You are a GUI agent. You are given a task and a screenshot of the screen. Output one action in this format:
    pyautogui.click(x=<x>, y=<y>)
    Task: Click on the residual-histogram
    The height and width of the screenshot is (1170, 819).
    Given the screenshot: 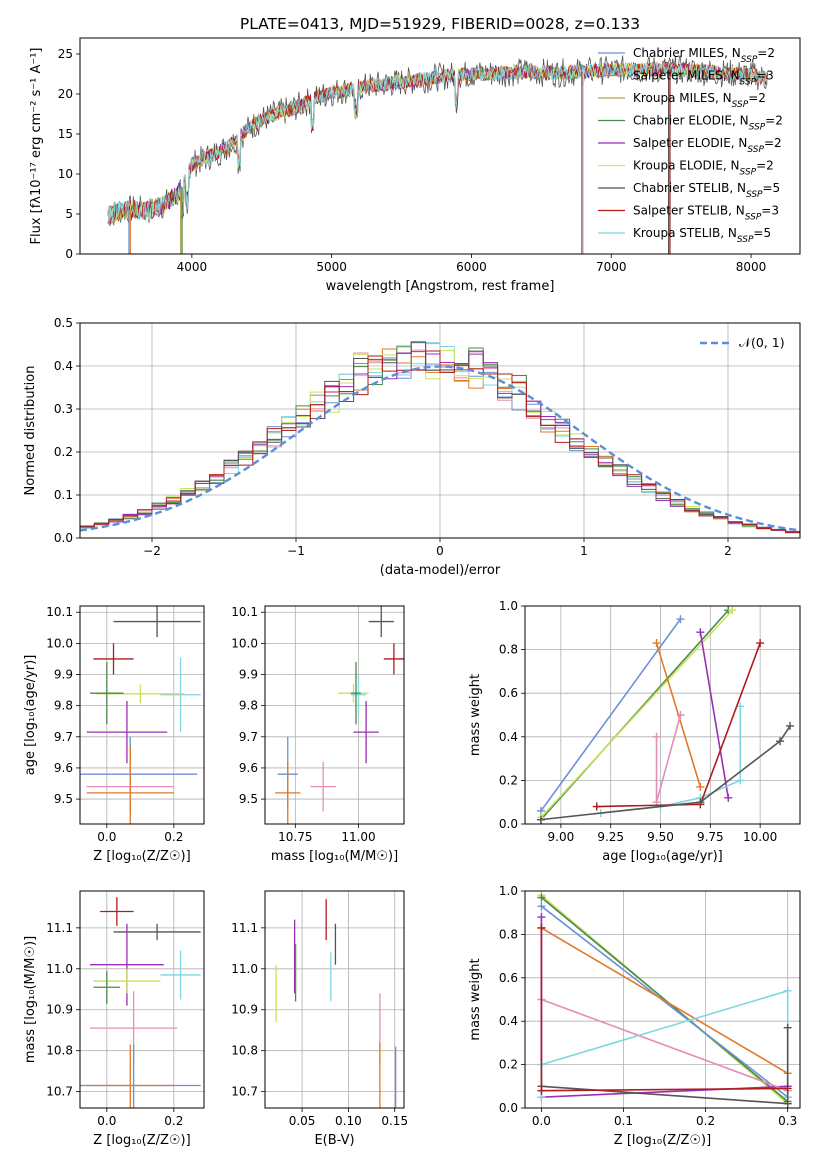 What is the action you would take?
    pyautogui.click(x=440, y=444)
    